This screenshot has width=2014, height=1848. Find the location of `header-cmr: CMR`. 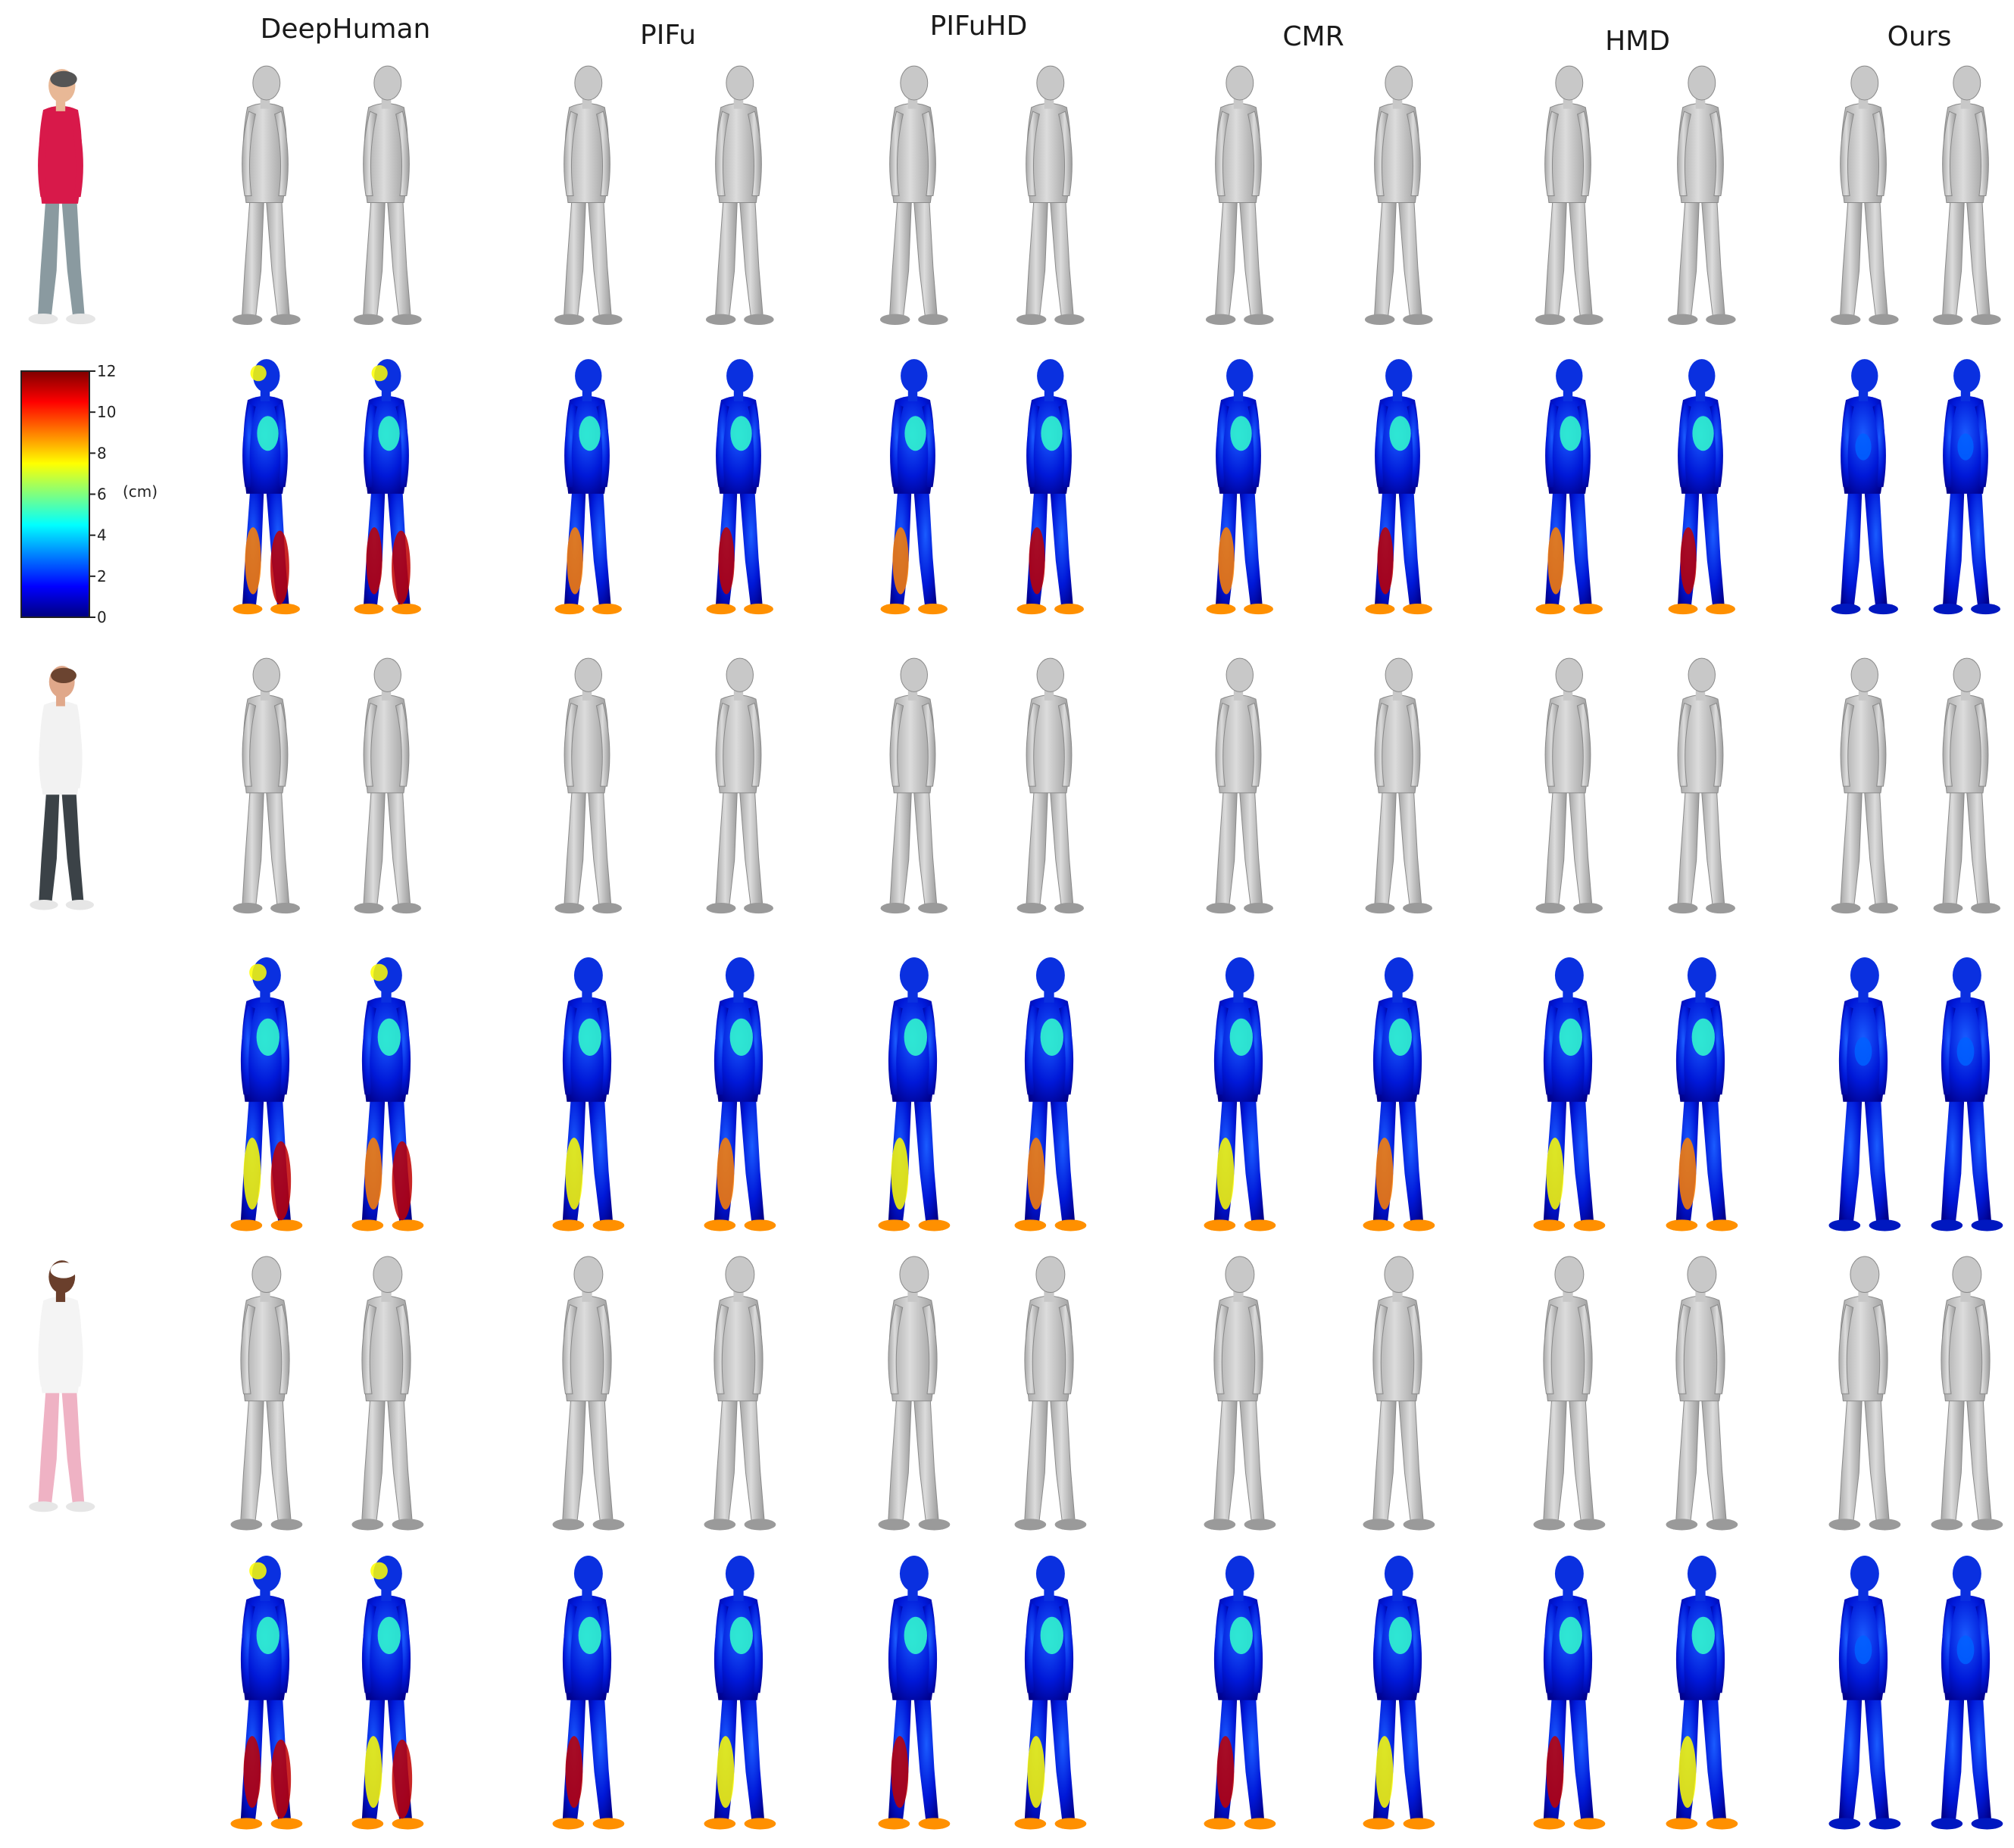

header-cmr: CMR is located at coordinates (1313, 36).